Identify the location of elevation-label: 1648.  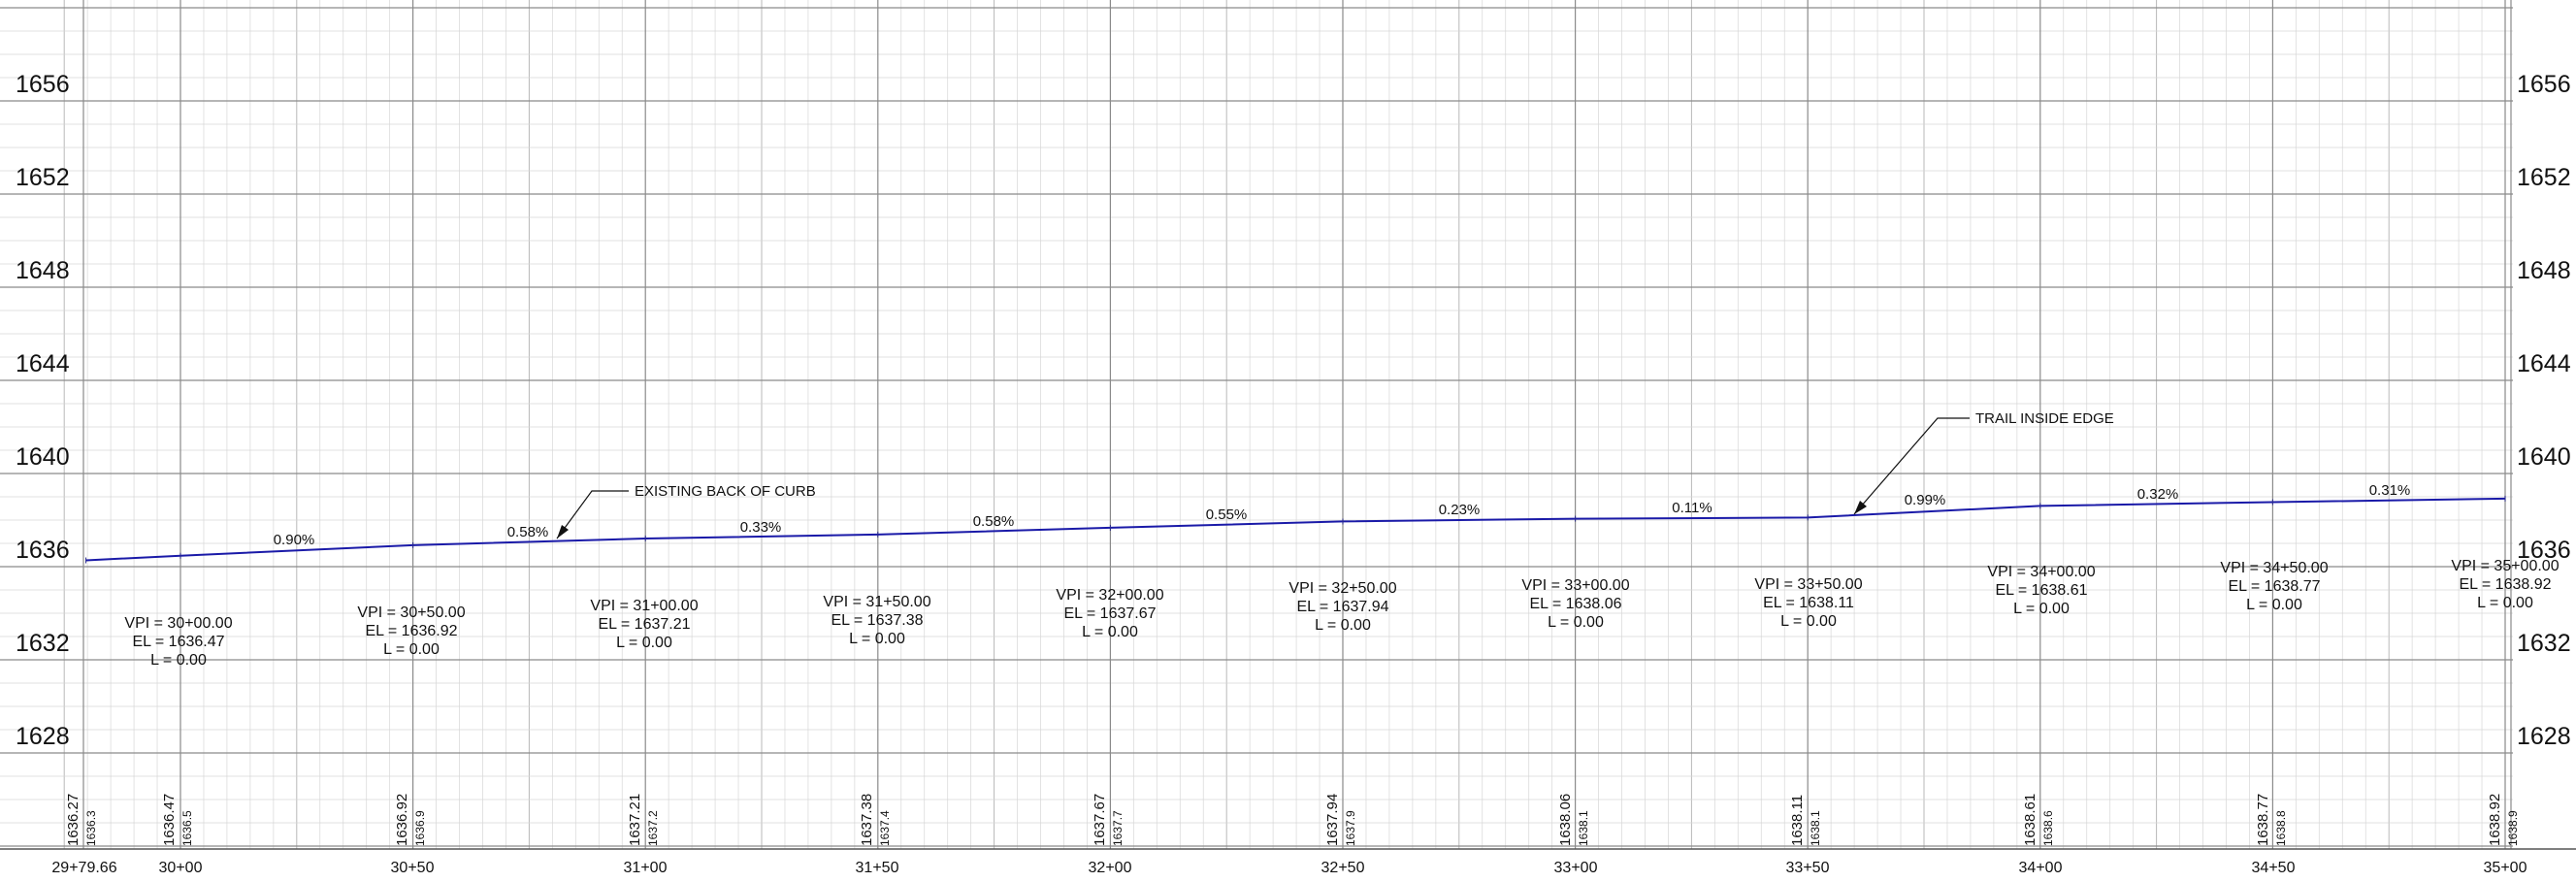
(2544, 270).